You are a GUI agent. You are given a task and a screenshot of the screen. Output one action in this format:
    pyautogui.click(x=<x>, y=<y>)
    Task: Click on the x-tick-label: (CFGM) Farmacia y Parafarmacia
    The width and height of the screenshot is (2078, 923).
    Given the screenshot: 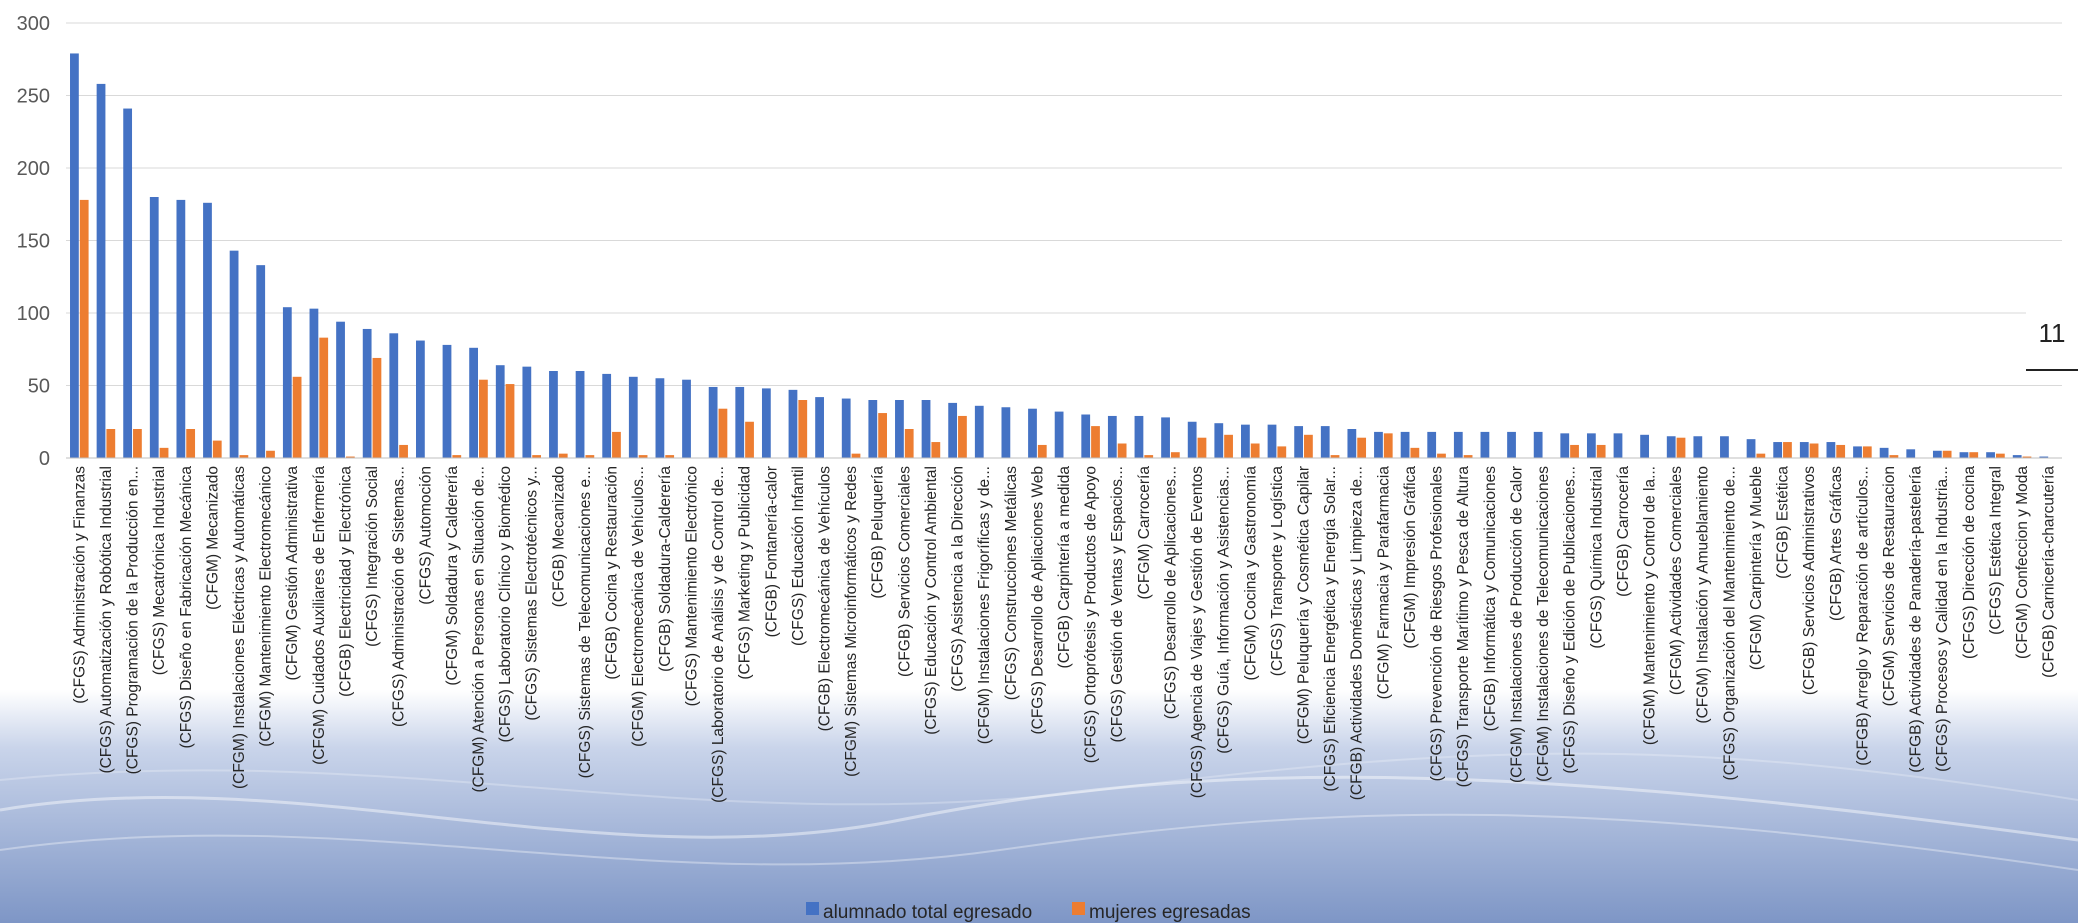 What is the action you would take?
    pyautogui.click(x=1383, y=583)
    